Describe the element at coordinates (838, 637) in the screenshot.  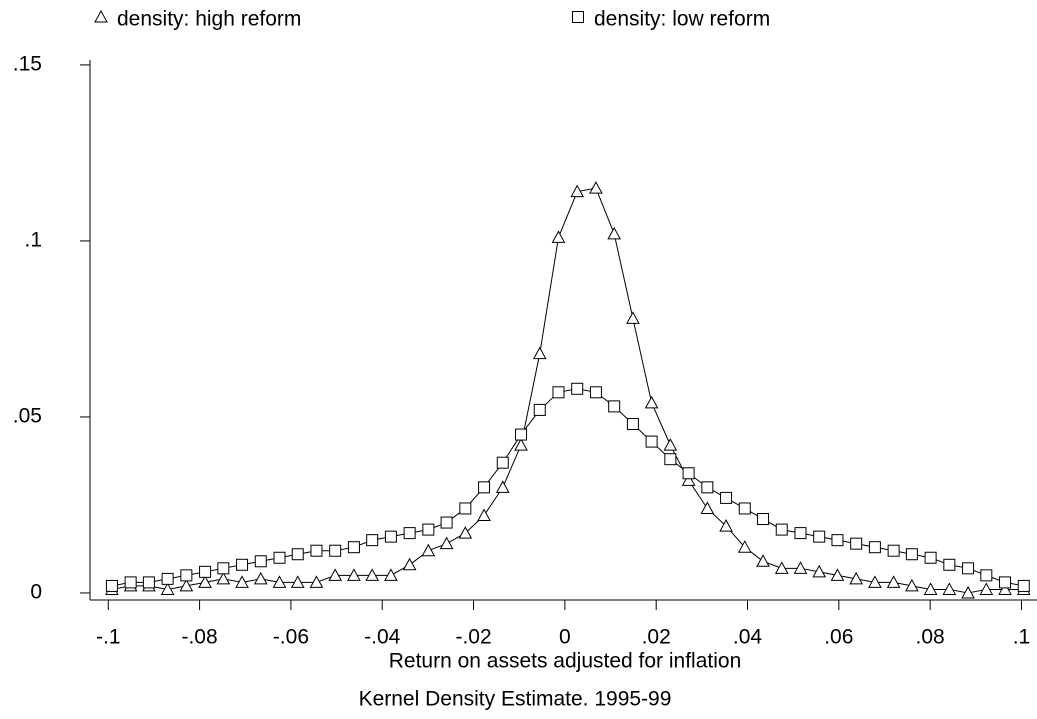
I see `x-tick-label: .06` at that location.